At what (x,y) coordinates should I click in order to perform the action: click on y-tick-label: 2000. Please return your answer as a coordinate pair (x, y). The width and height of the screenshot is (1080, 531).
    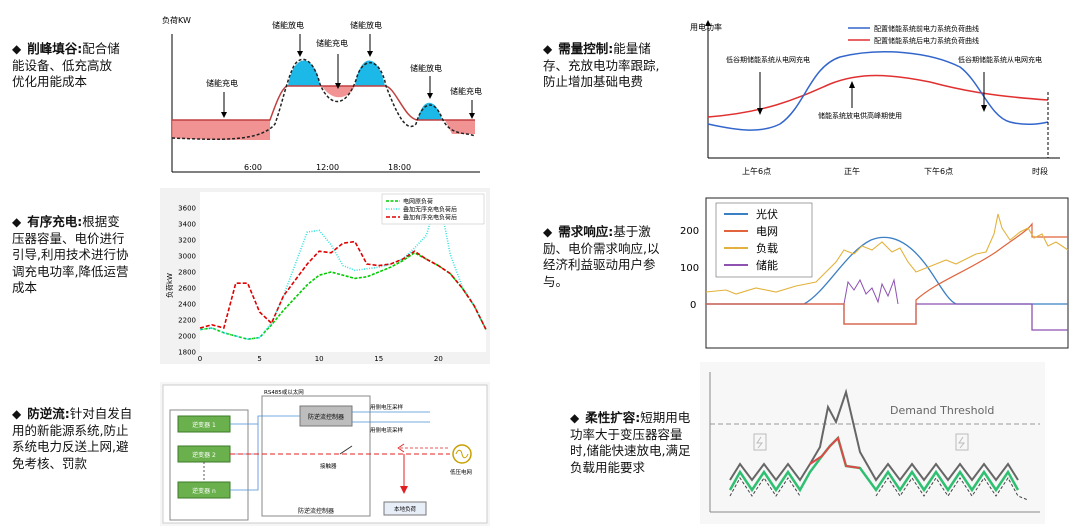
    Looking at the image, I should click on (187, 337).